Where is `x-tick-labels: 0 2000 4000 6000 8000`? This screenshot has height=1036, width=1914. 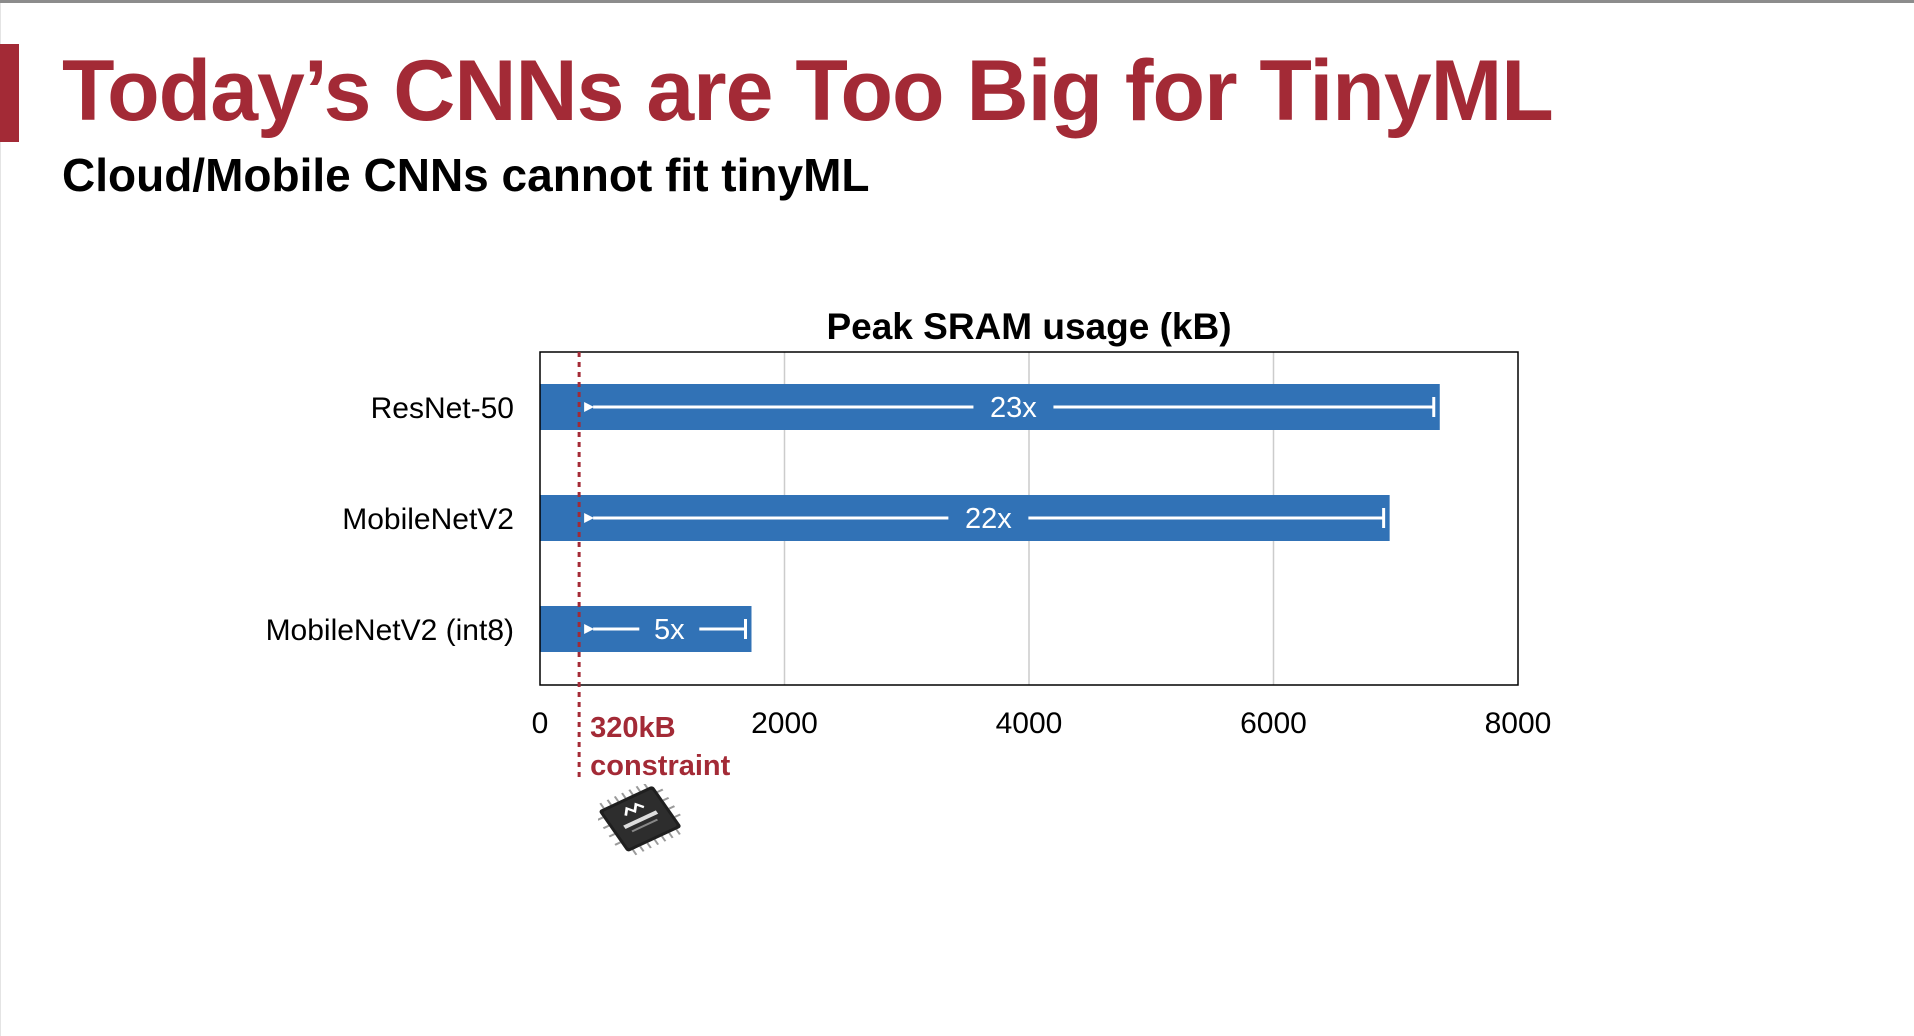
x-tick-labels: 0 2000 4000 6000 8000 is located at coordinates (1042, 723).